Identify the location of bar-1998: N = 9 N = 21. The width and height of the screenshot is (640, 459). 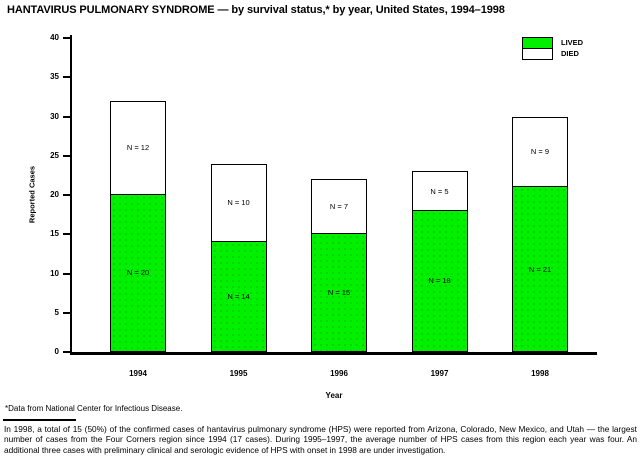
(540, 234).